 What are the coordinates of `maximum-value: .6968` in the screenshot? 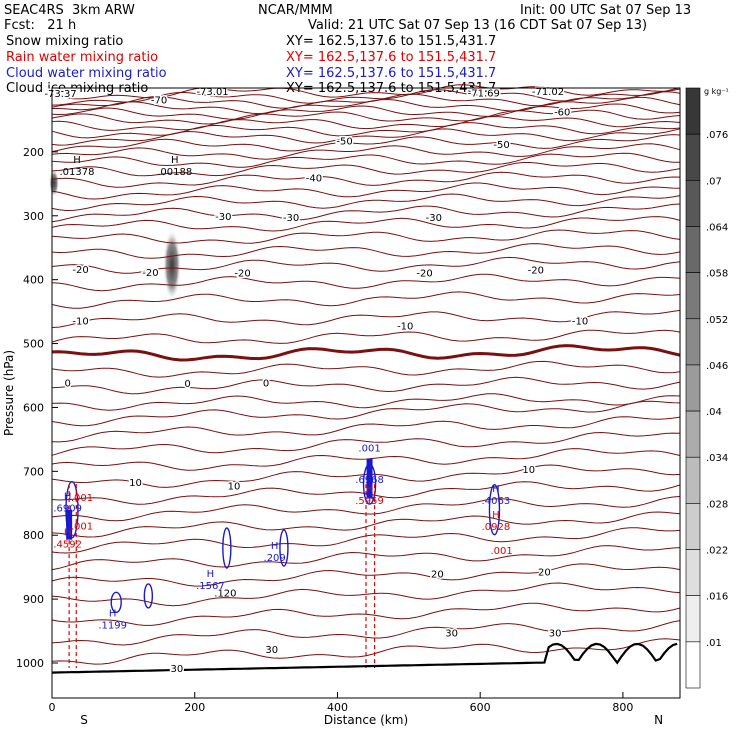 It's located at (369, 480).